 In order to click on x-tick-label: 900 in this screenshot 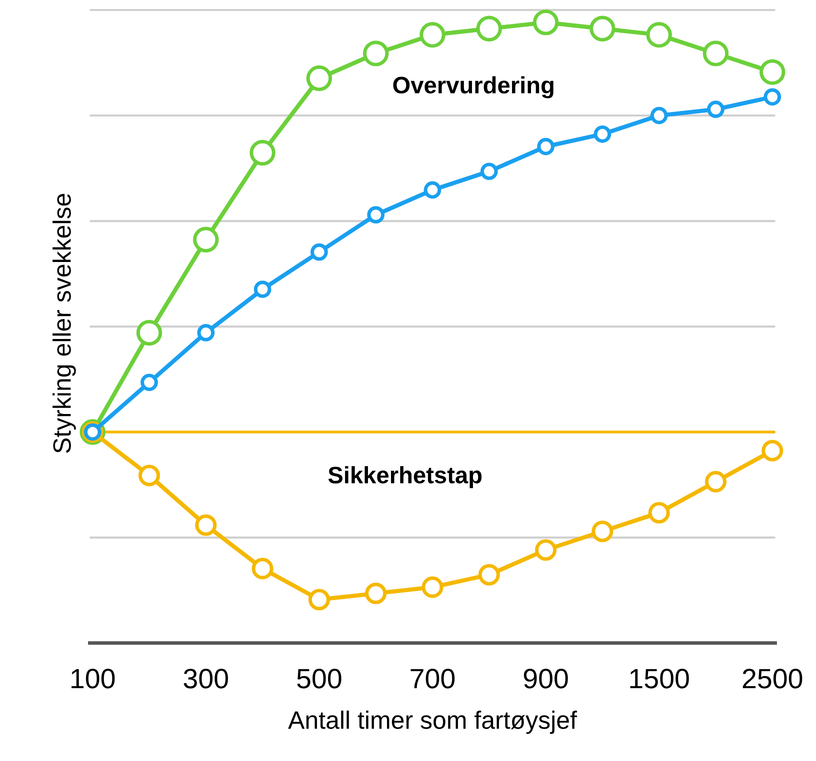, I will do `click(546, 678)`.